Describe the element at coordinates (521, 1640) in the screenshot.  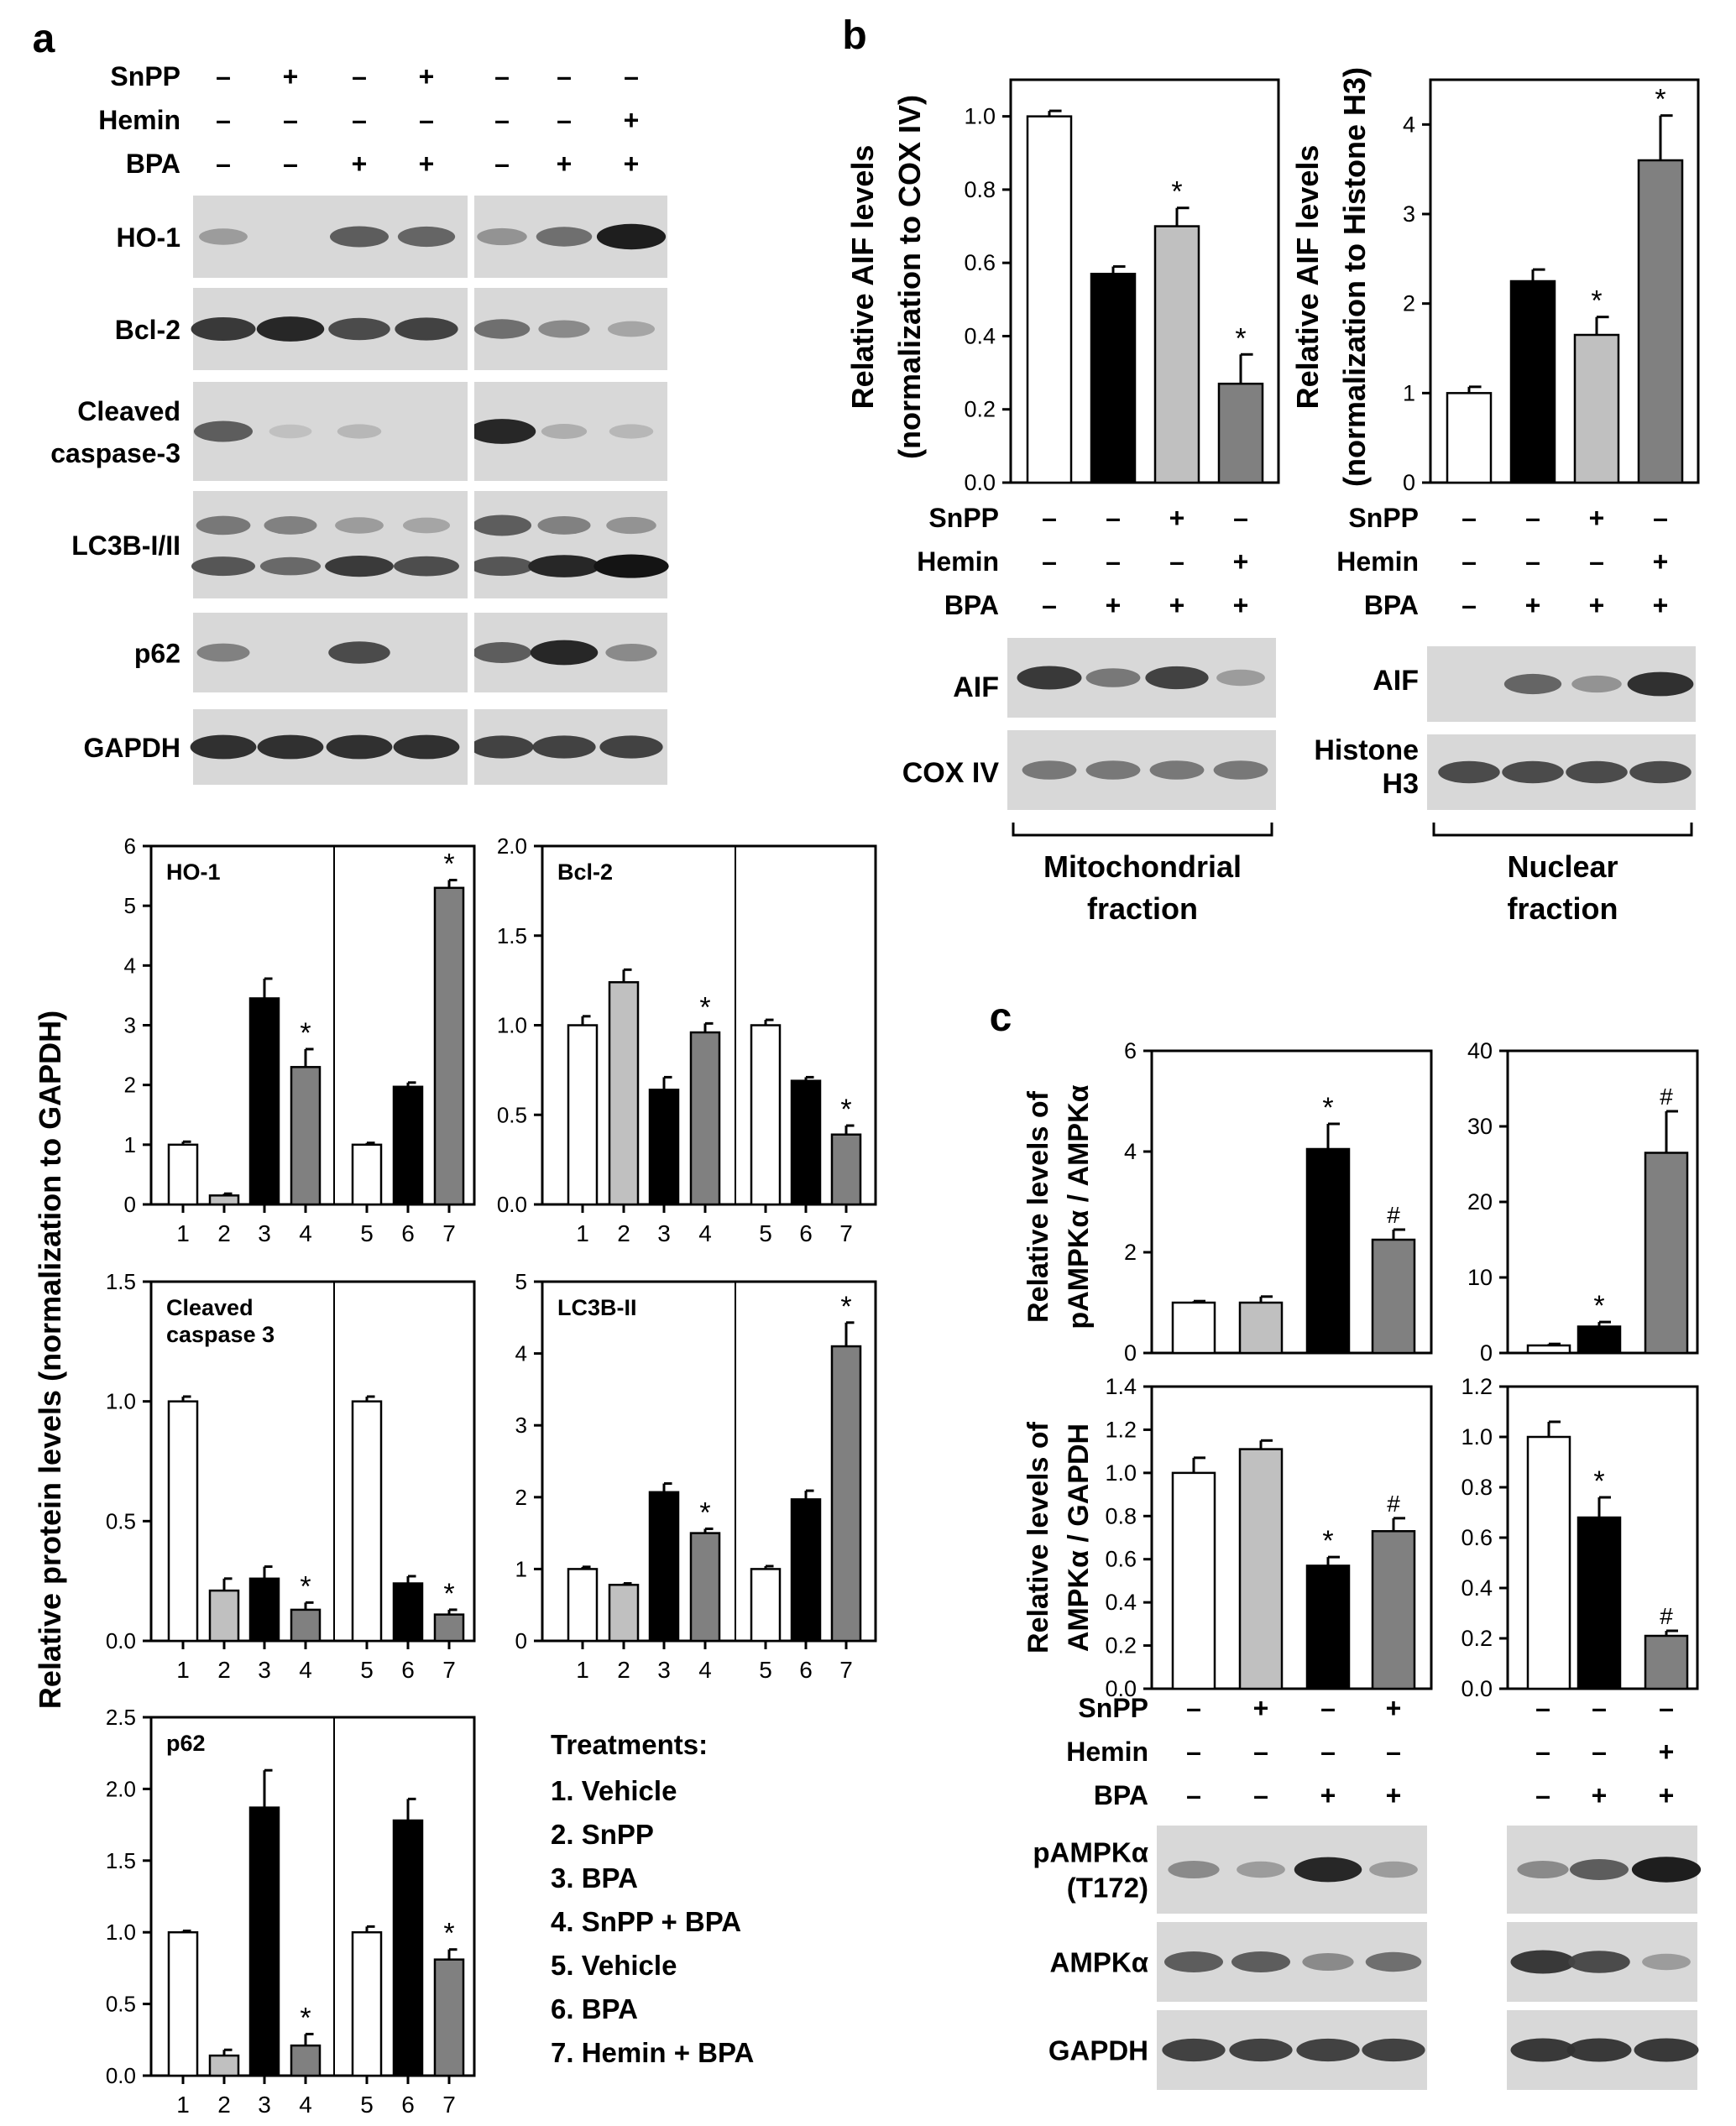
I see `y-tick-label: 0` at that location.